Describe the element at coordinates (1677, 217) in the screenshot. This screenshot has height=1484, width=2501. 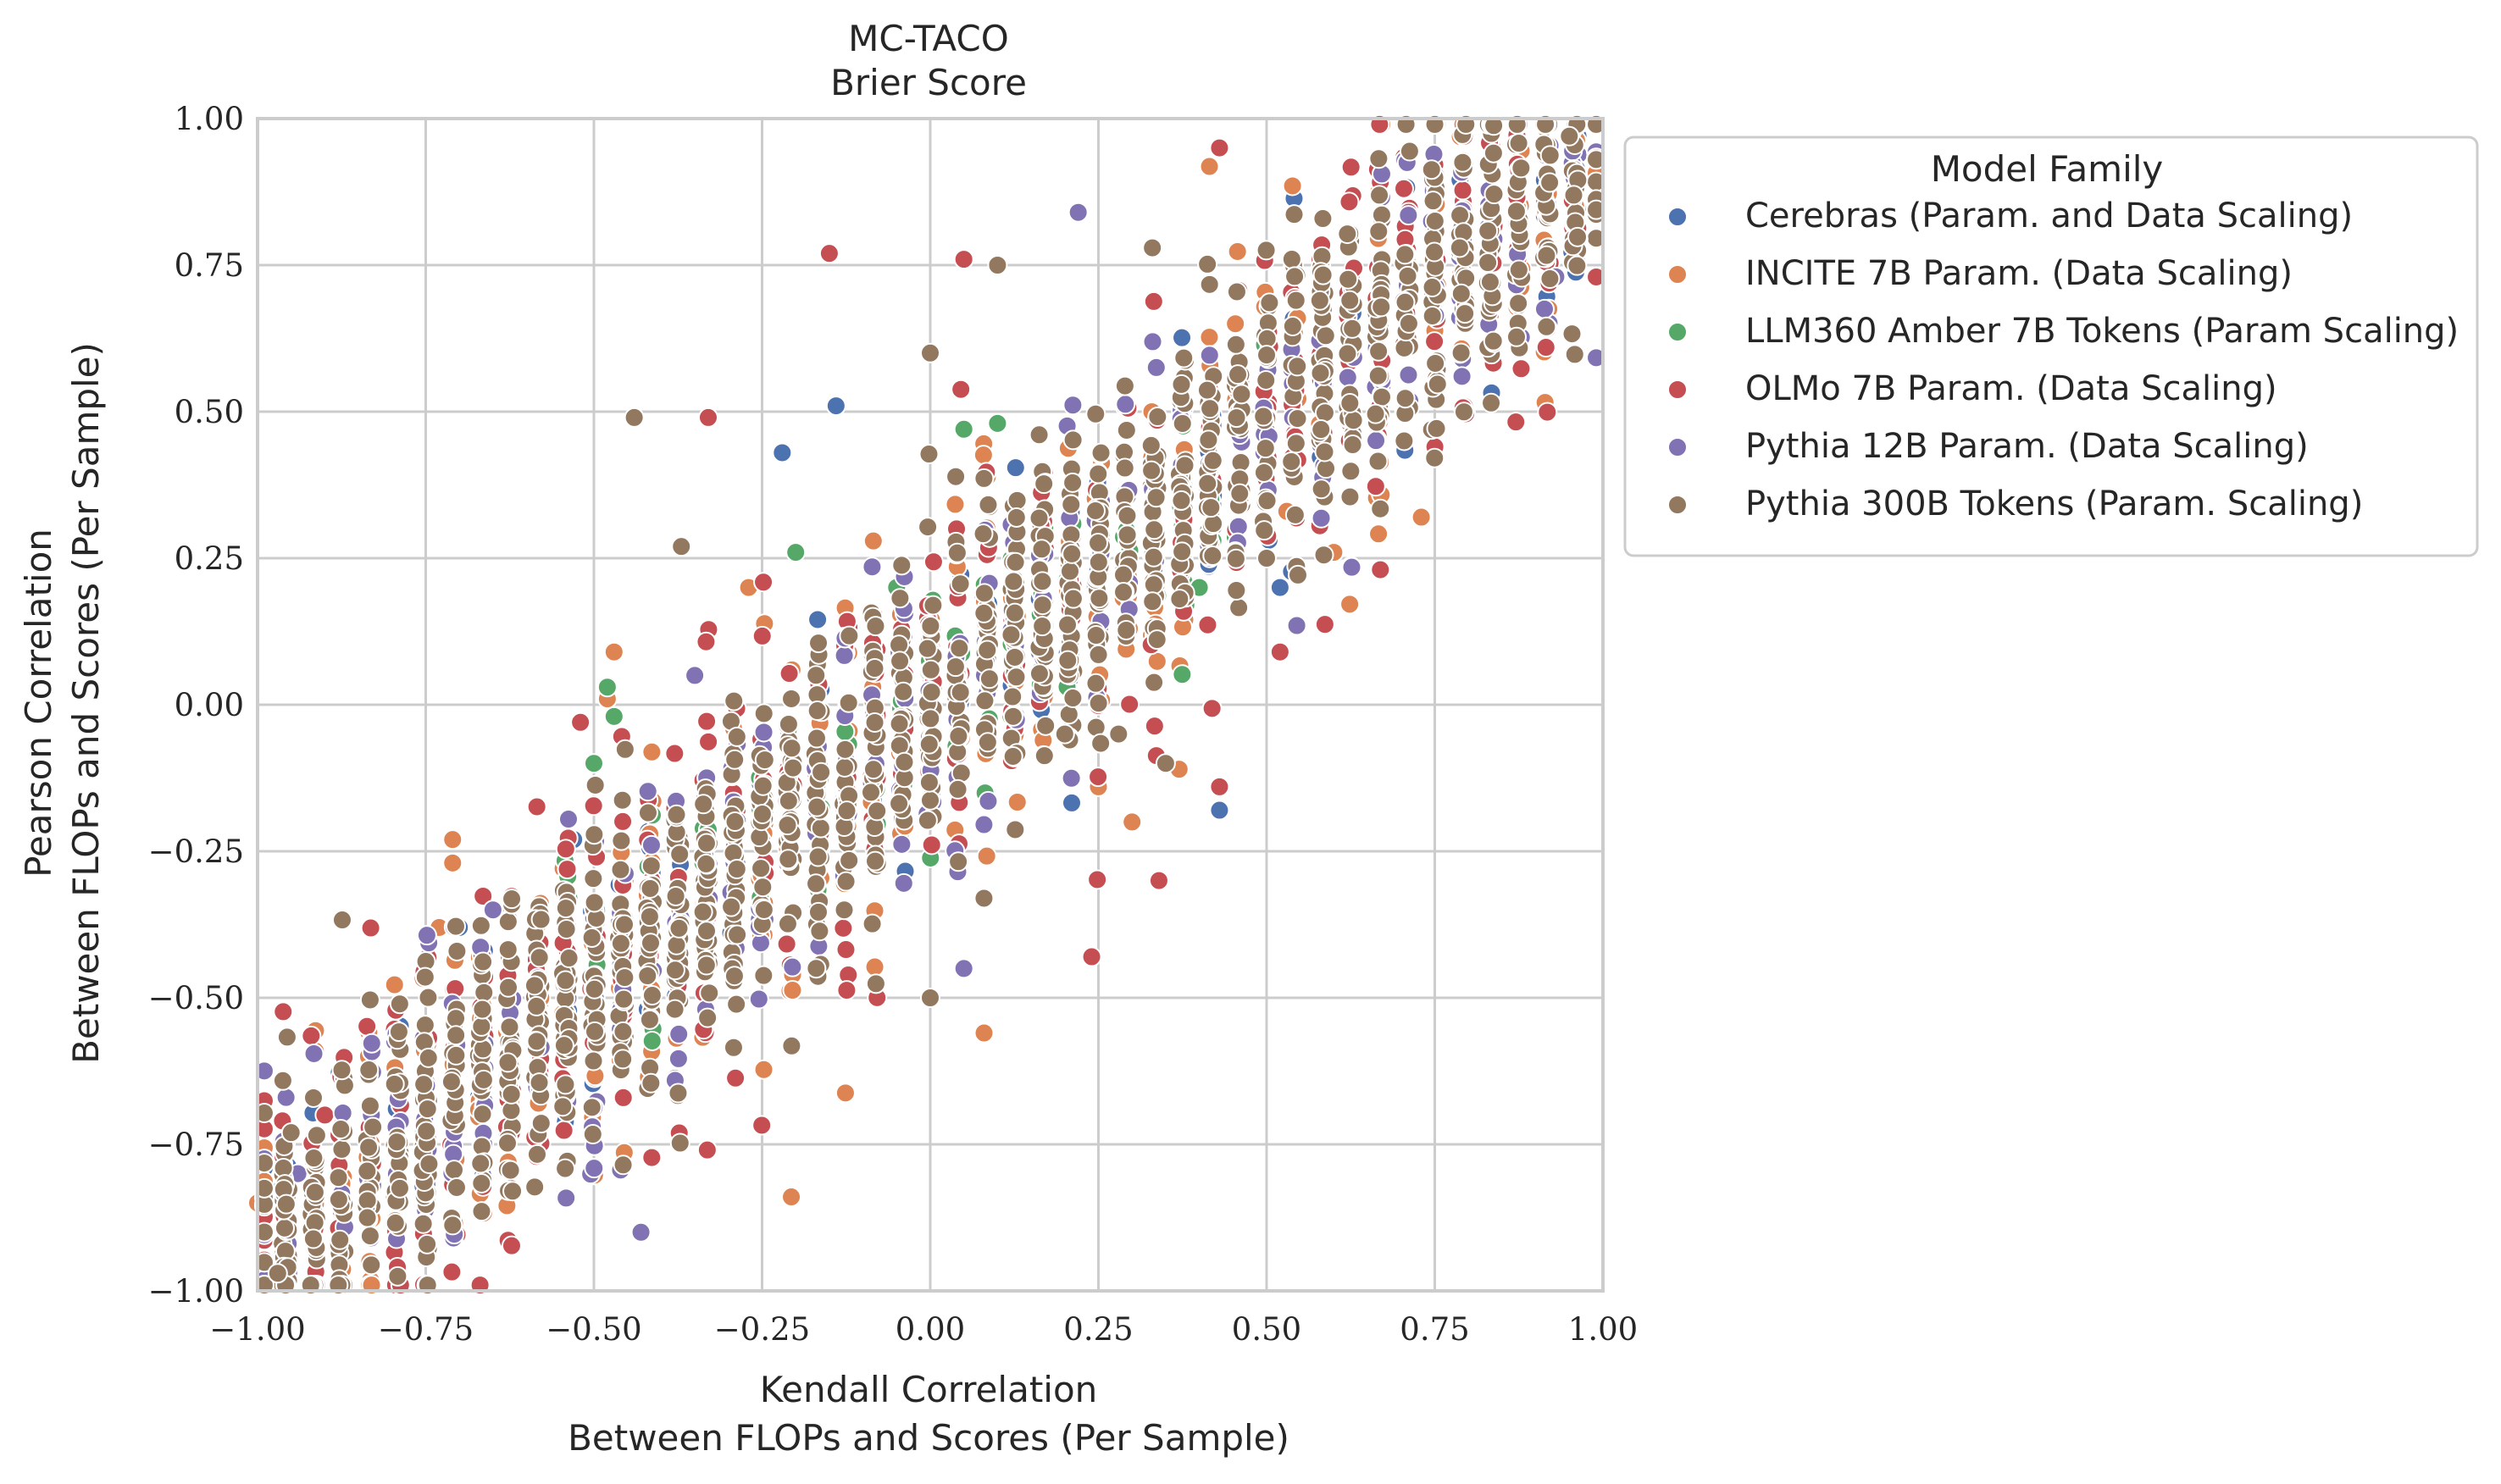
I see `legend-marker` at that location.